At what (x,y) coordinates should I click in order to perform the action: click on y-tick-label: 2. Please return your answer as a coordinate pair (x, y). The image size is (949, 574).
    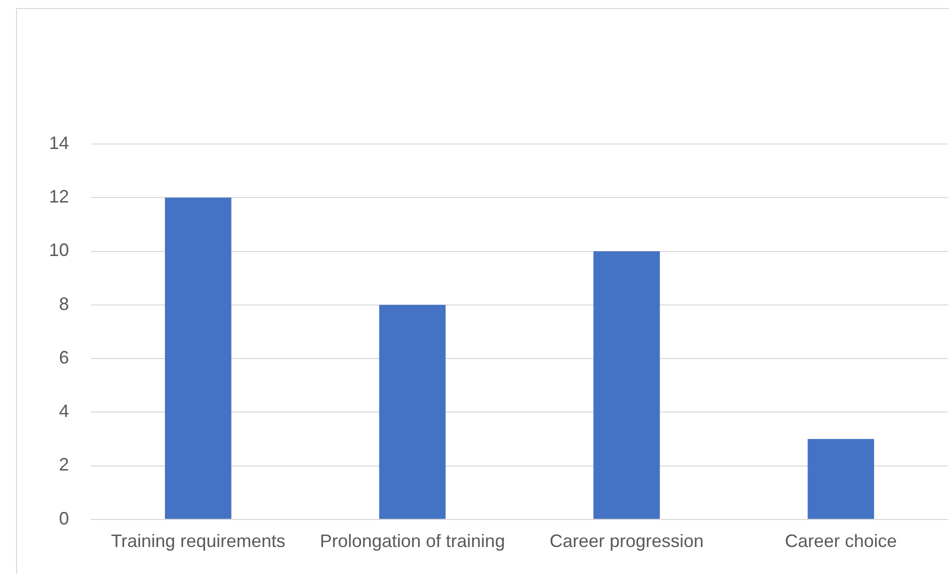
    Looking at the image, I should click on (64, 464).